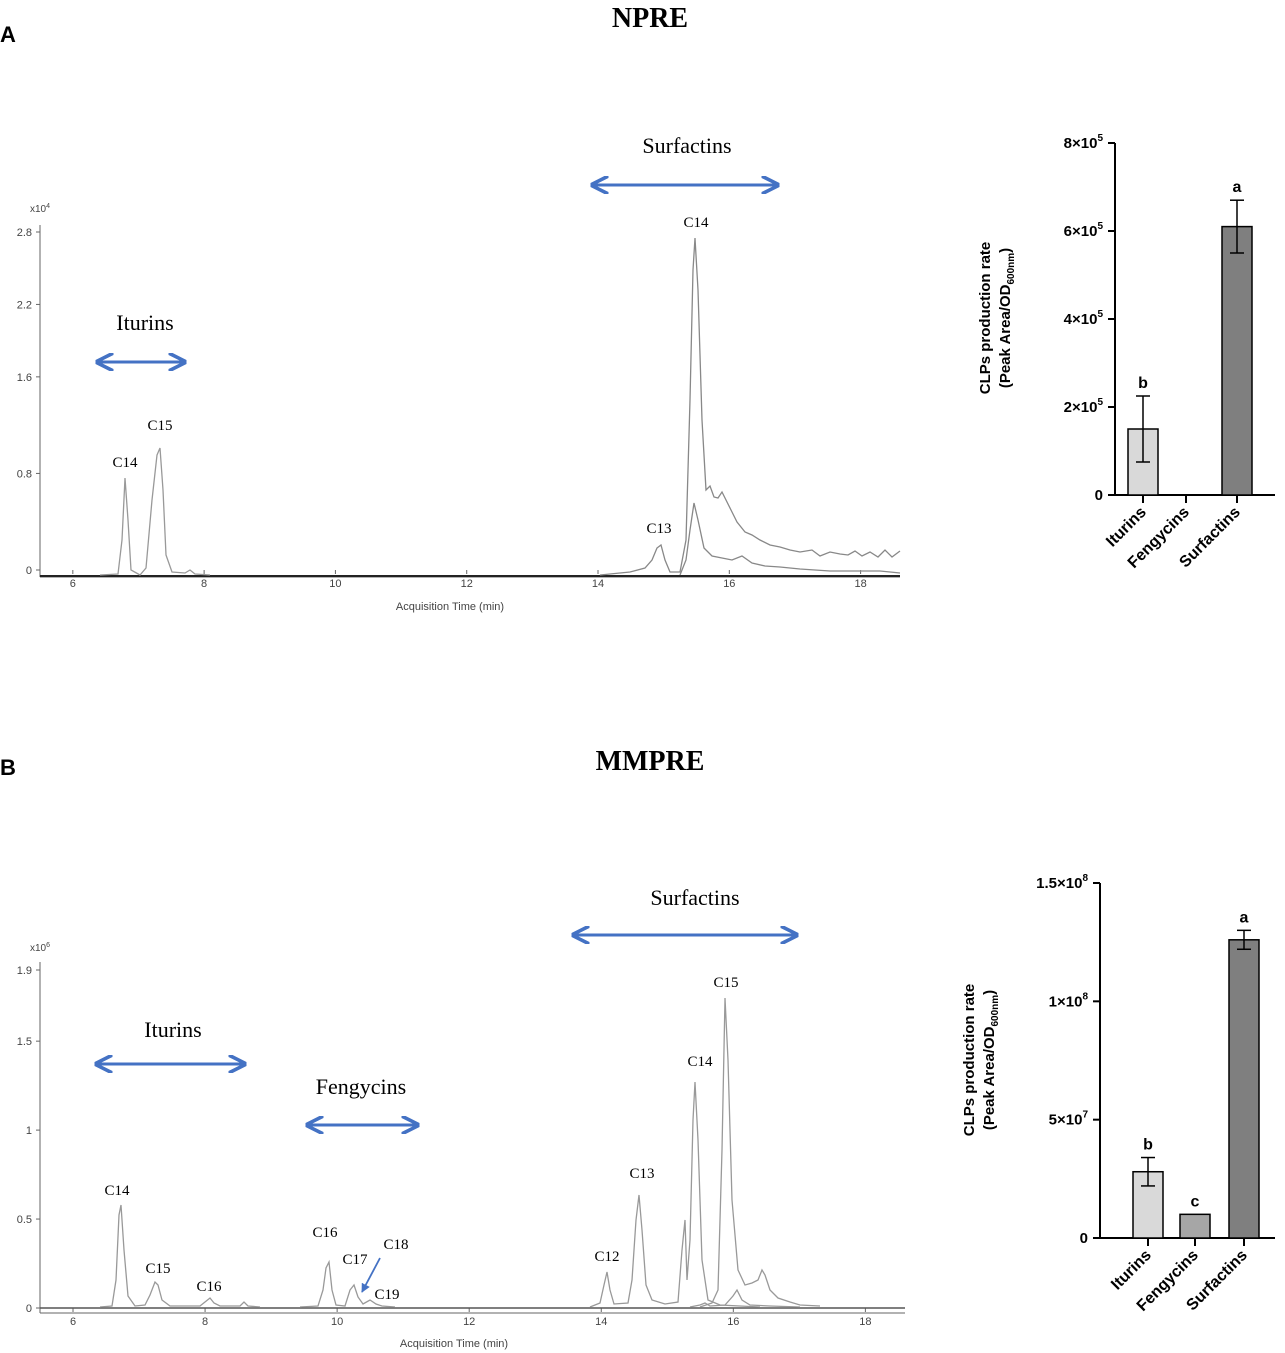 This screenshot has width=1285, height=1353. I want to click on bar-b-y-label-2: (Peak Area/OD600nm), so click(991, 1060).